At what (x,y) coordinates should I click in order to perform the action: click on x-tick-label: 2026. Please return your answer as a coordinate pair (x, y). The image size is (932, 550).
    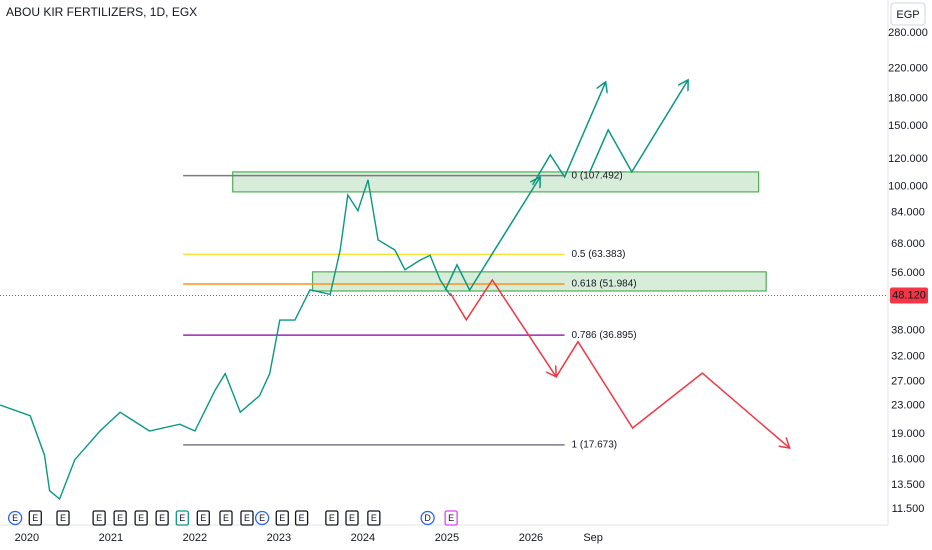
    Looking at the image, I should click on (531, 538).